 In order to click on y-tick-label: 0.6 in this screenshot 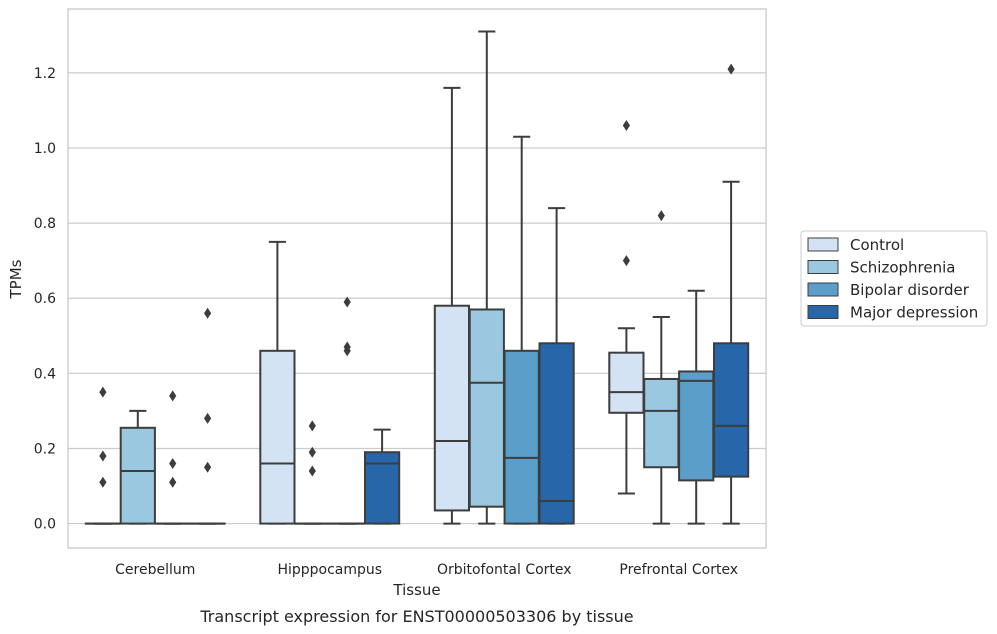, I will do `click(45, 299)`.